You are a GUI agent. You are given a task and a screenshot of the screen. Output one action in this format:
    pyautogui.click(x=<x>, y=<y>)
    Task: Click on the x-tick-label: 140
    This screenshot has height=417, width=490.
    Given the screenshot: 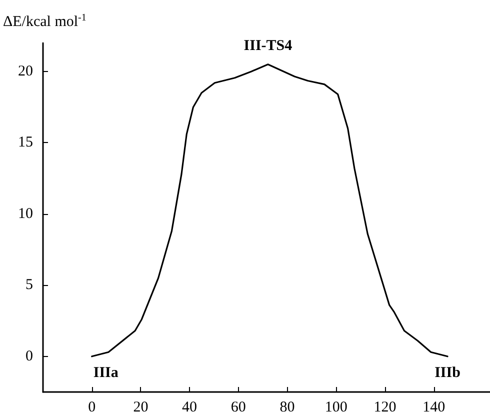 What is the action you would take?
    pyautogui.click(x=434, y=408)
    